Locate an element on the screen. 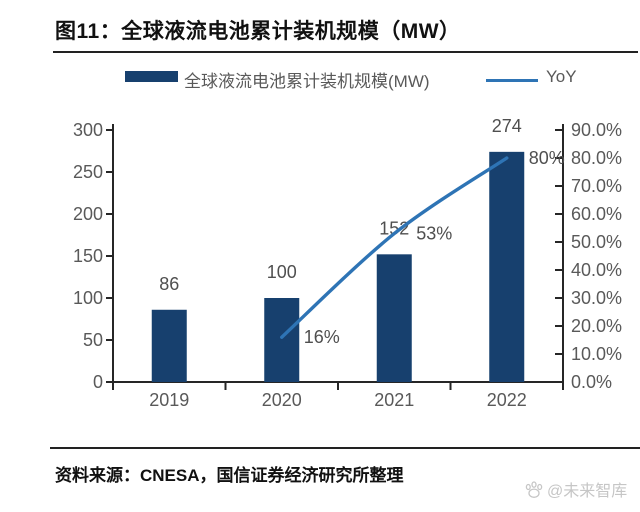 This screenshot has height=512, width=640. footer-divider is located at coordinates (345, 448).